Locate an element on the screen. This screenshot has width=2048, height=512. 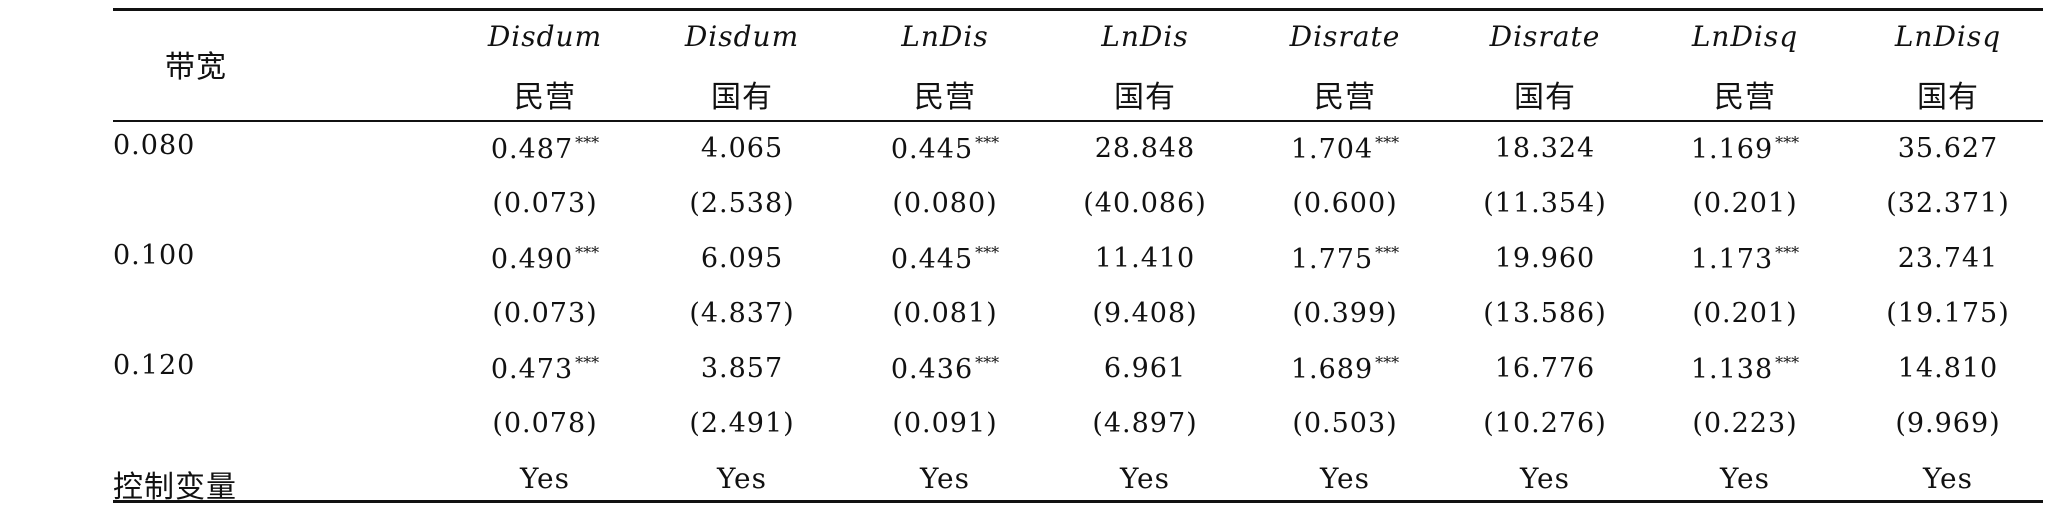
coefficient-cell: 0.490 *** is located at coordinates (545, 259).